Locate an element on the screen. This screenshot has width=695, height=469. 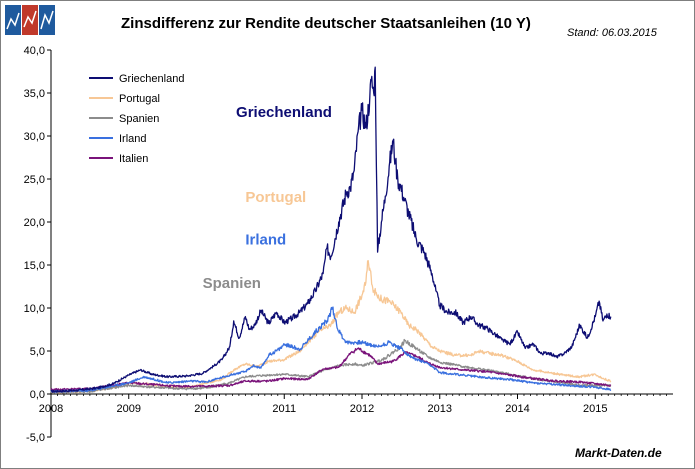
y-tick-label: 15,0 is located at coordinates (34, 266).